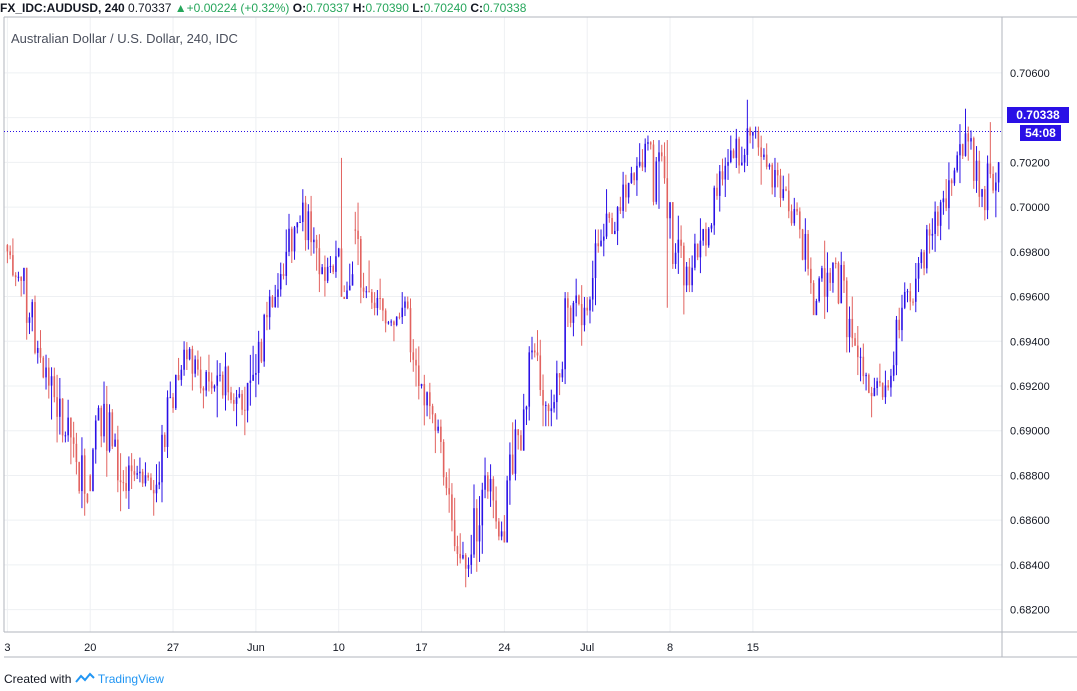 This screenshot has width=1077, height=691. What do you see at coordinates (130, 679) in the screenshot?
I see `tradingview-brand: TradingView` at bounding box center [130, 679].